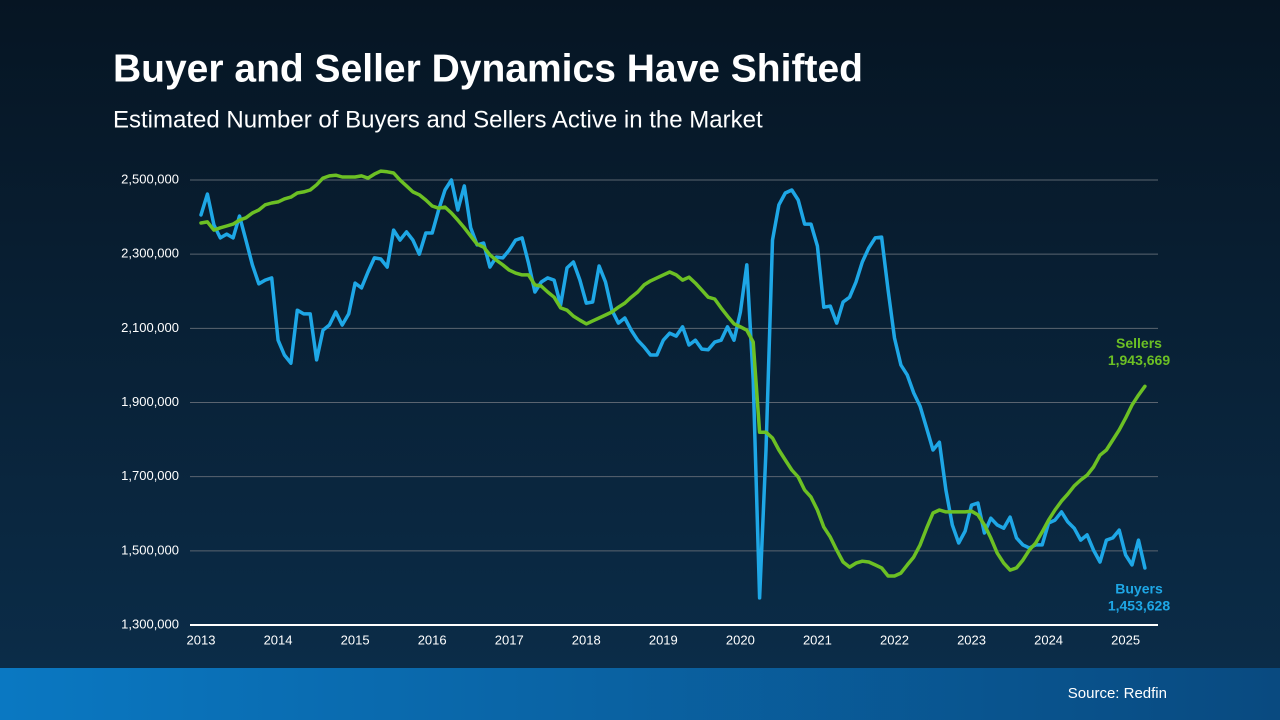 The height and width of the screenshot is (720, 1280). Describe the element at coordinates (1125, 639) in the screenshot. I see `x-tick-label: 2025` at that location.